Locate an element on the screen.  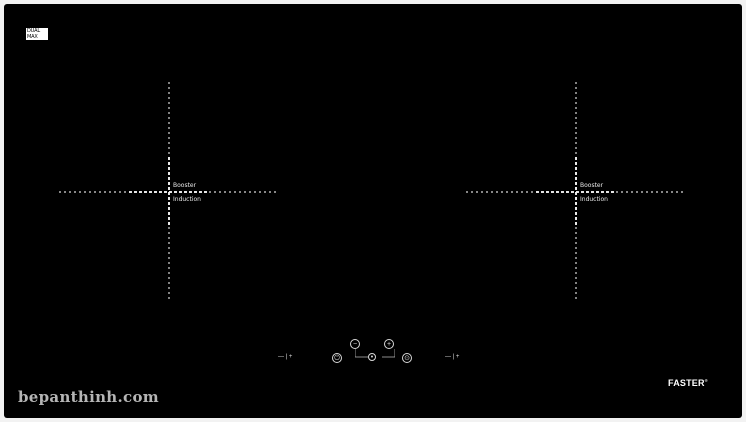
dual-max-badge: DUAL MAX is located at coordinates (37, 34).